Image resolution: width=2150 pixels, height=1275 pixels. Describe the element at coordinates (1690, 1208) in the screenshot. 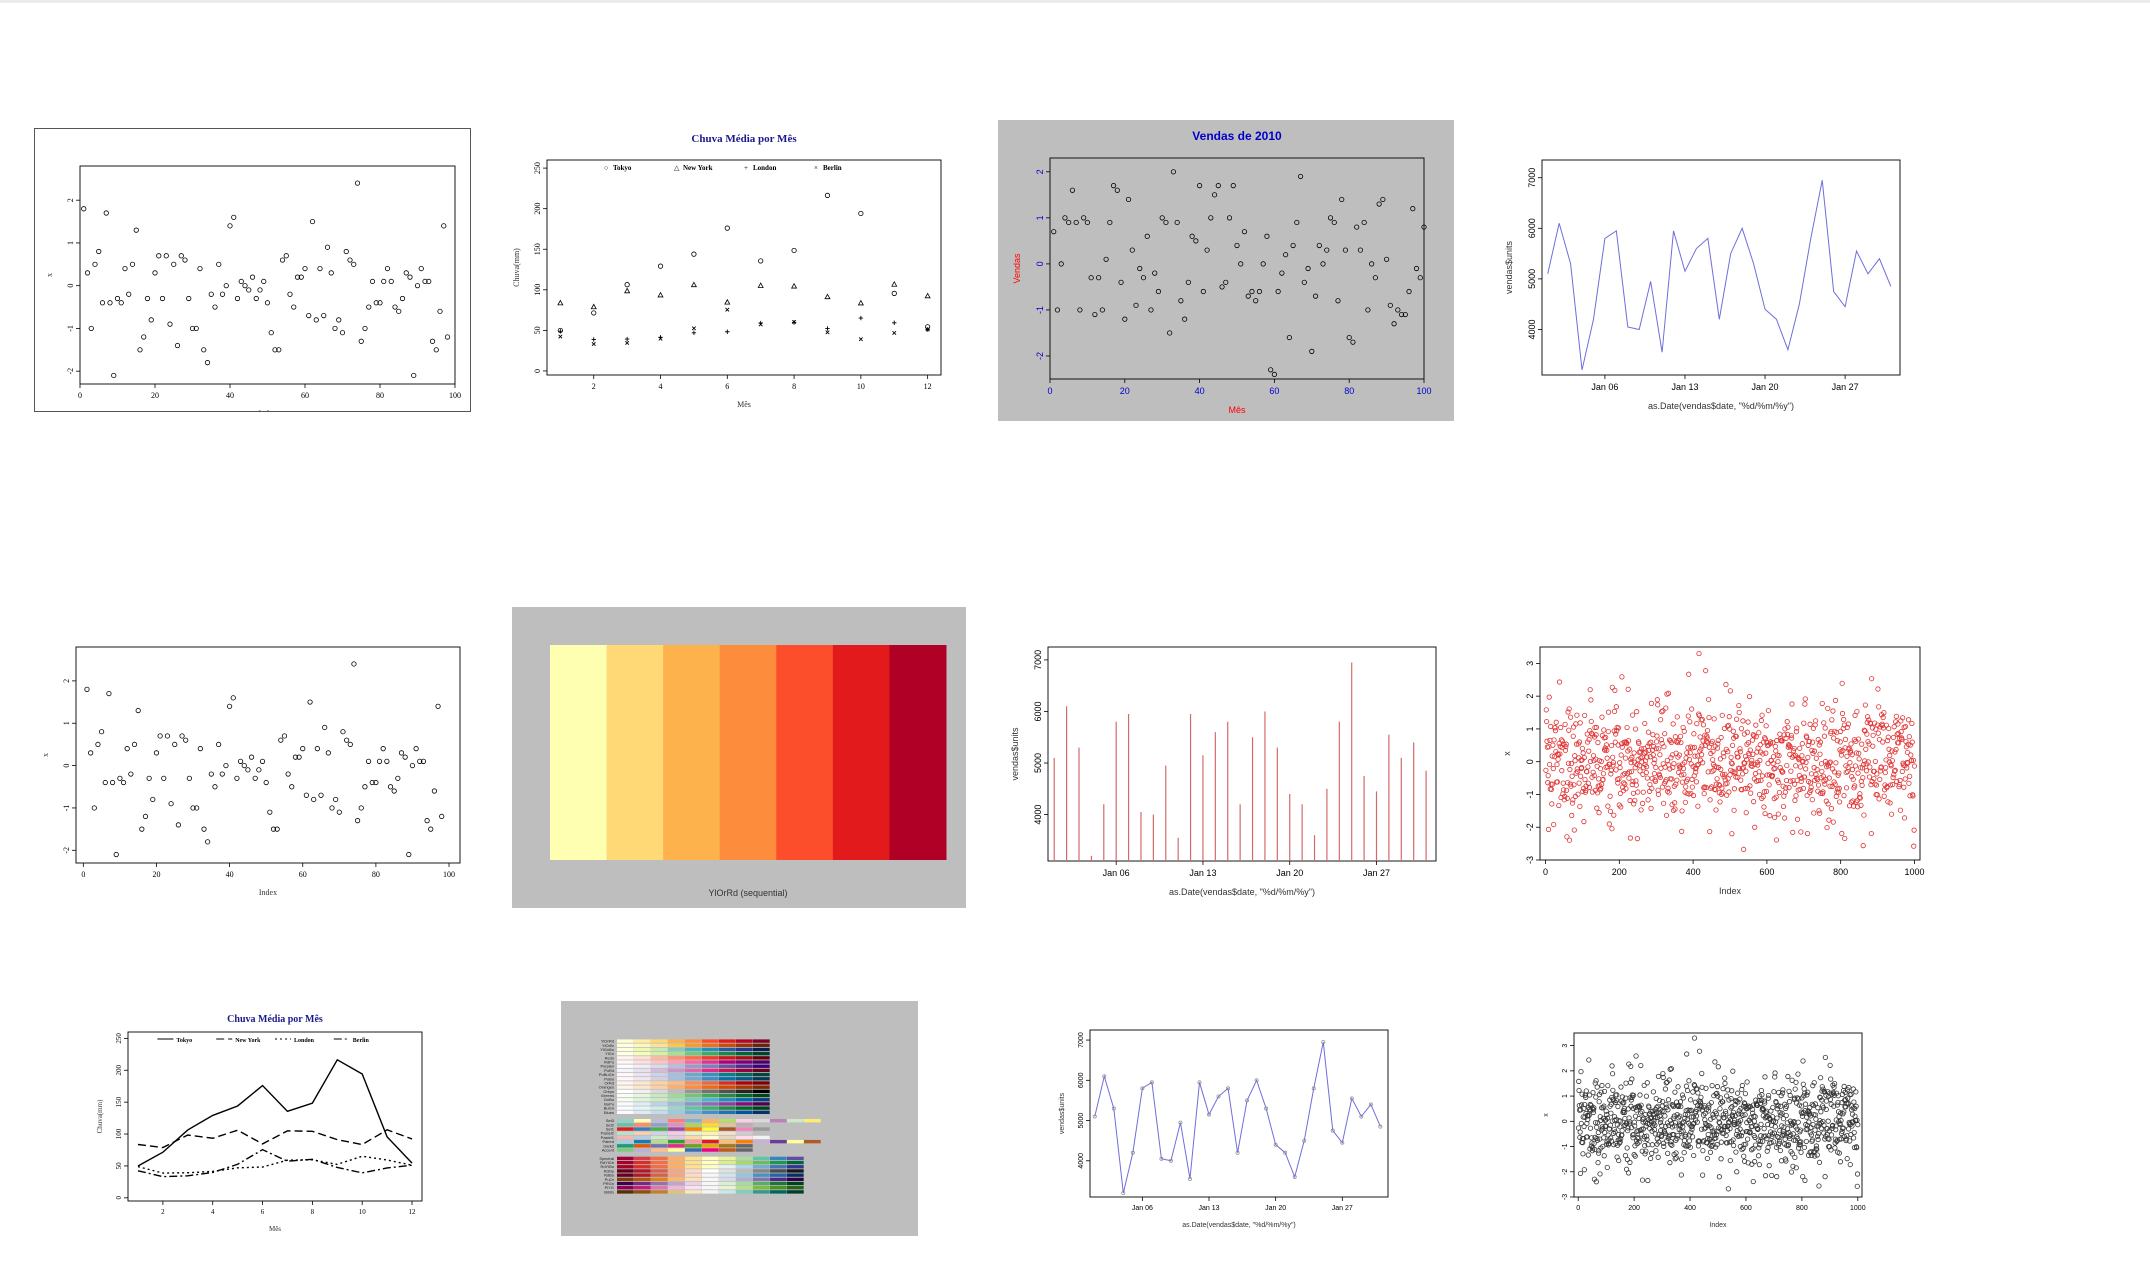

I see `x-tick-label: 400` at that location.